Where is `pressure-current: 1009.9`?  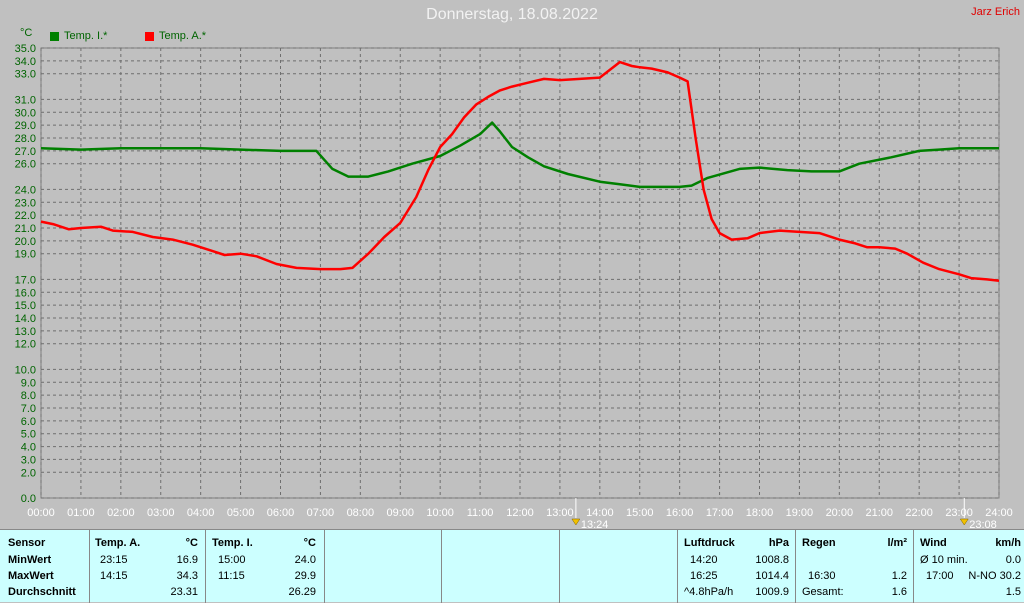
pressure-current: 1009.9 is located at coordinates (772, 592).